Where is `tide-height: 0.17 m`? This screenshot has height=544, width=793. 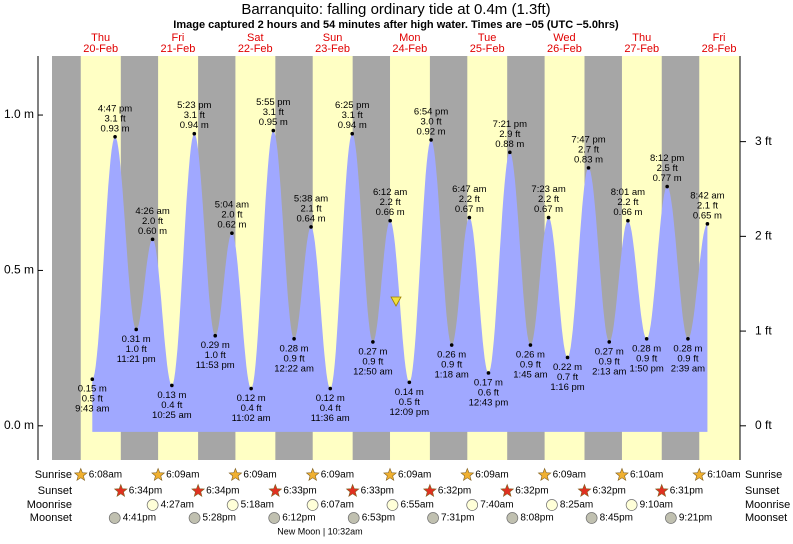 tide-height: 0.17 m is located at coordinates (488, 383).